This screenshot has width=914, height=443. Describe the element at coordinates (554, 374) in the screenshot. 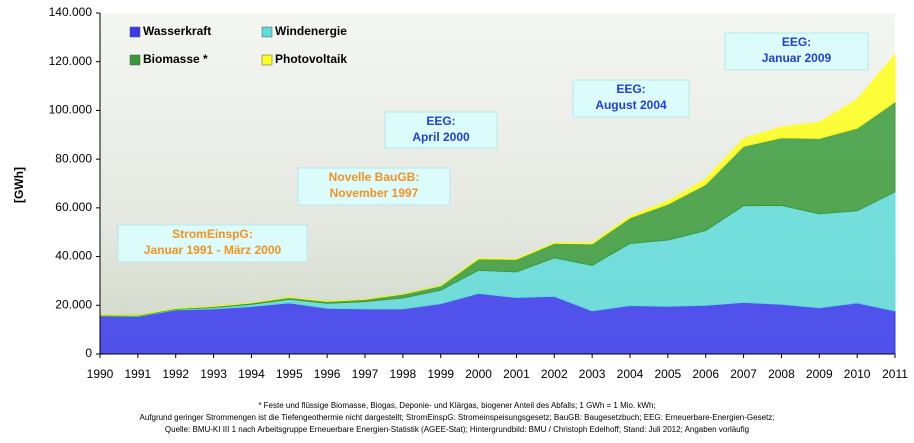

I see `x-tick-label: 2002` at that location.